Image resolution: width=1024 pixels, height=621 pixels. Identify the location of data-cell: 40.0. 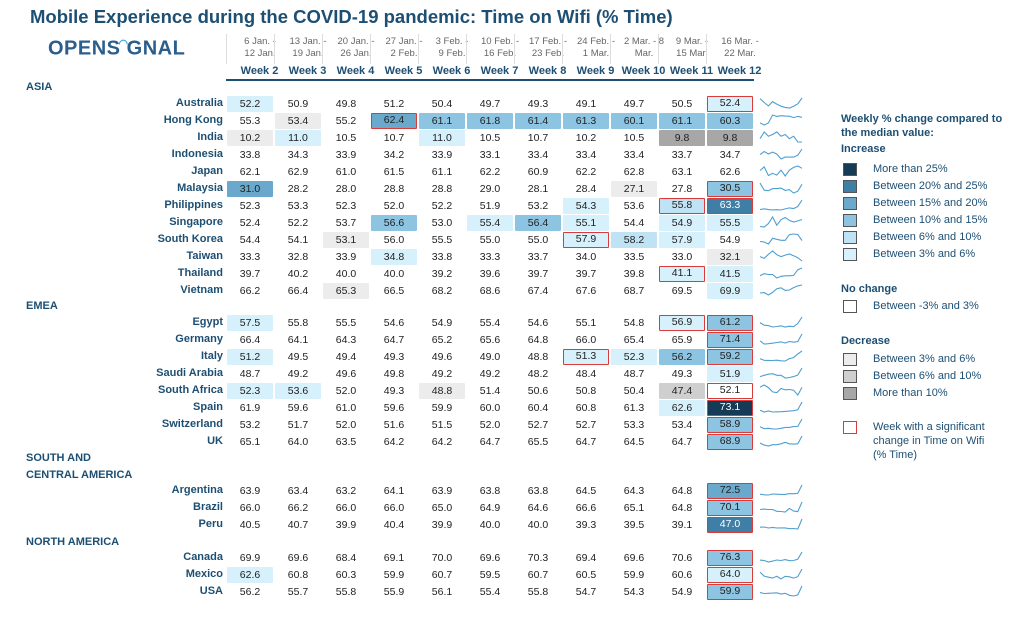
(538, 524).